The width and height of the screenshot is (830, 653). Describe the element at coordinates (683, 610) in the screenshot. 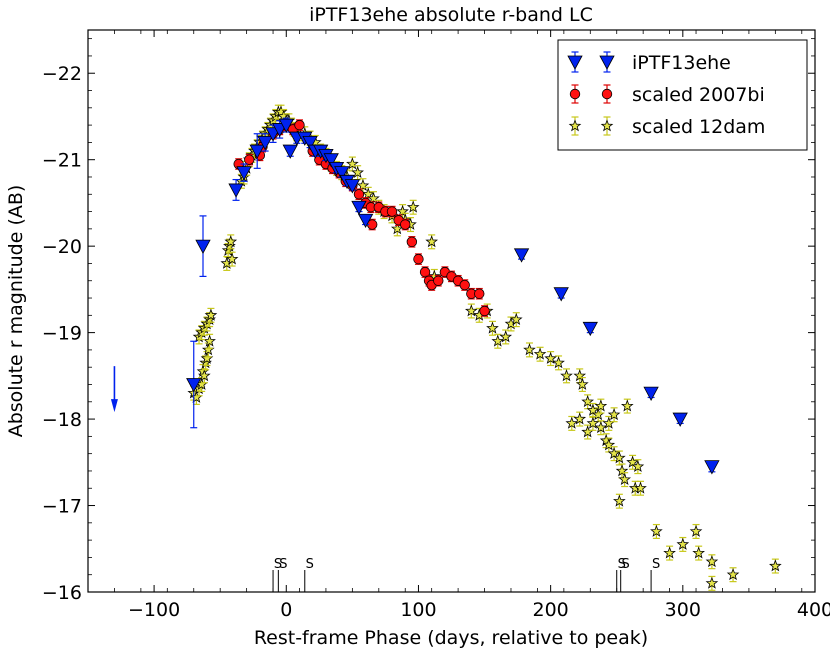

I see `x-tick-label: 300` at that location.